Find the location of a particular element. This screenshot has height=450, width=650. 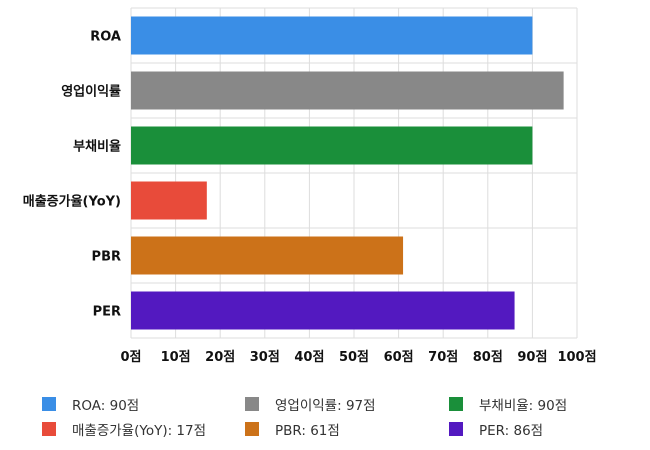

legend-item: 부채비율: 90점 is located at coordinates (508, 404).